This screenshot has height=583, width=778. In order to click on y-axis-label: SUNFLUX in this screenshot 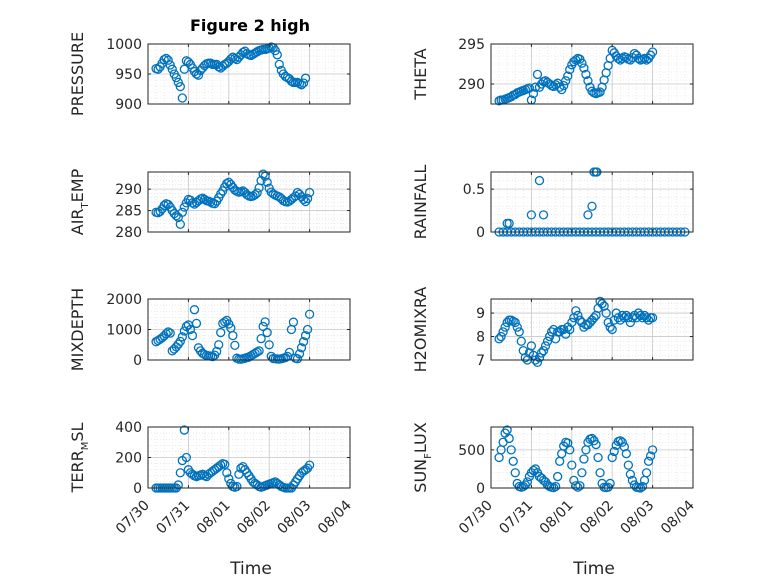, I will do `click(422, 457)`.